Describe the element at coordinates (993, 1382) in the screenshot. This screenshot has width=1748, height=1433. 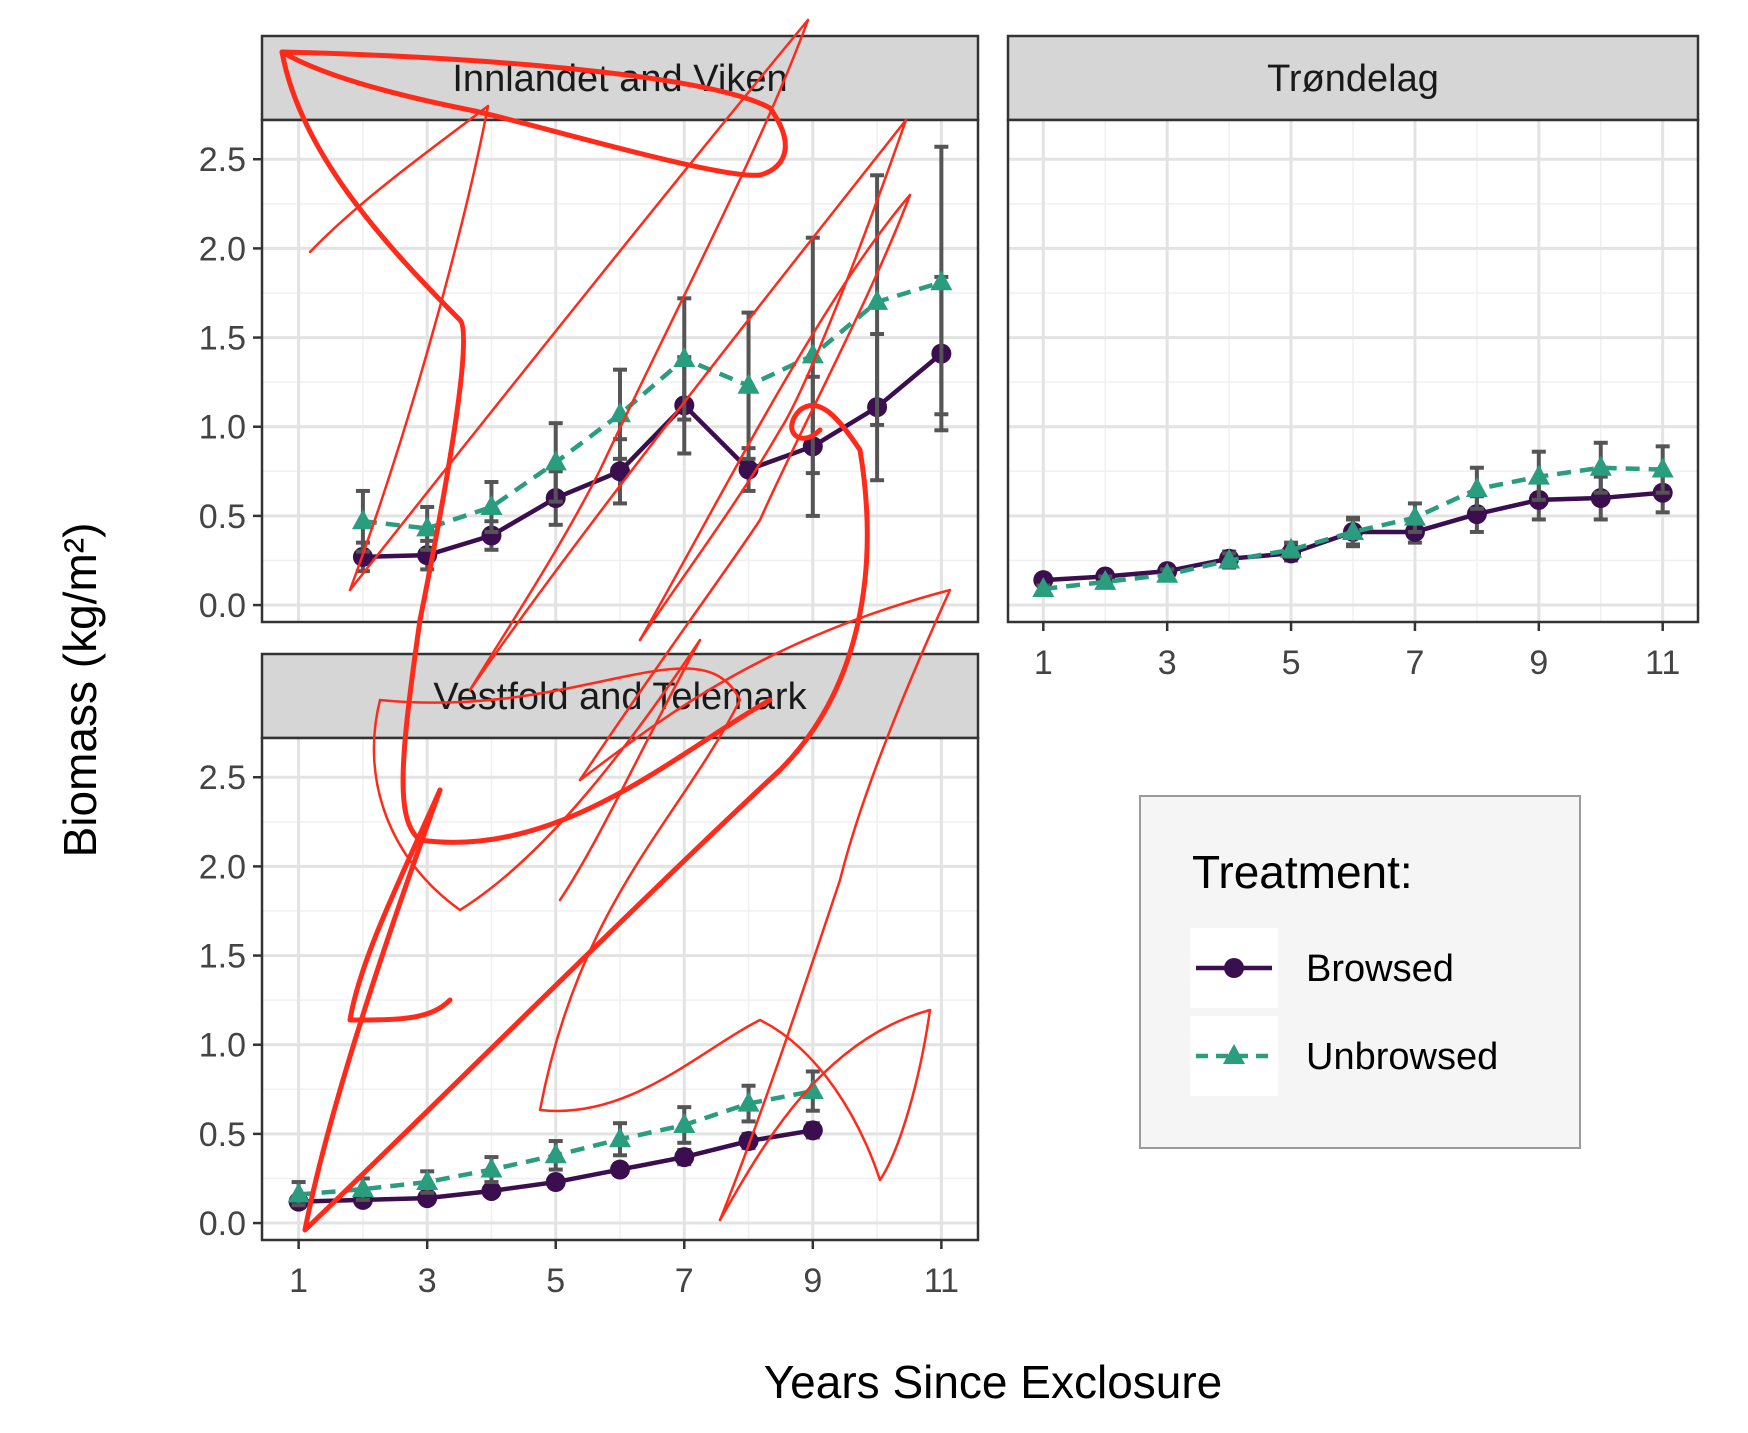
I see `x-axis-title: Years Since Exclosure` at that location.